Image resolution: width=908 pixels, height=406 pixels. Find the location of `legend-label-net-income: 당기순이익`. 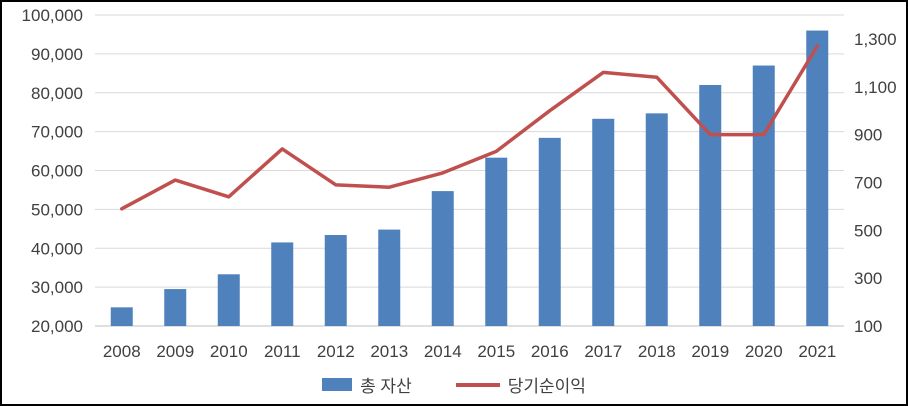

legend-label-net-income: 당기순이익 is located at coordinates (546, 386).